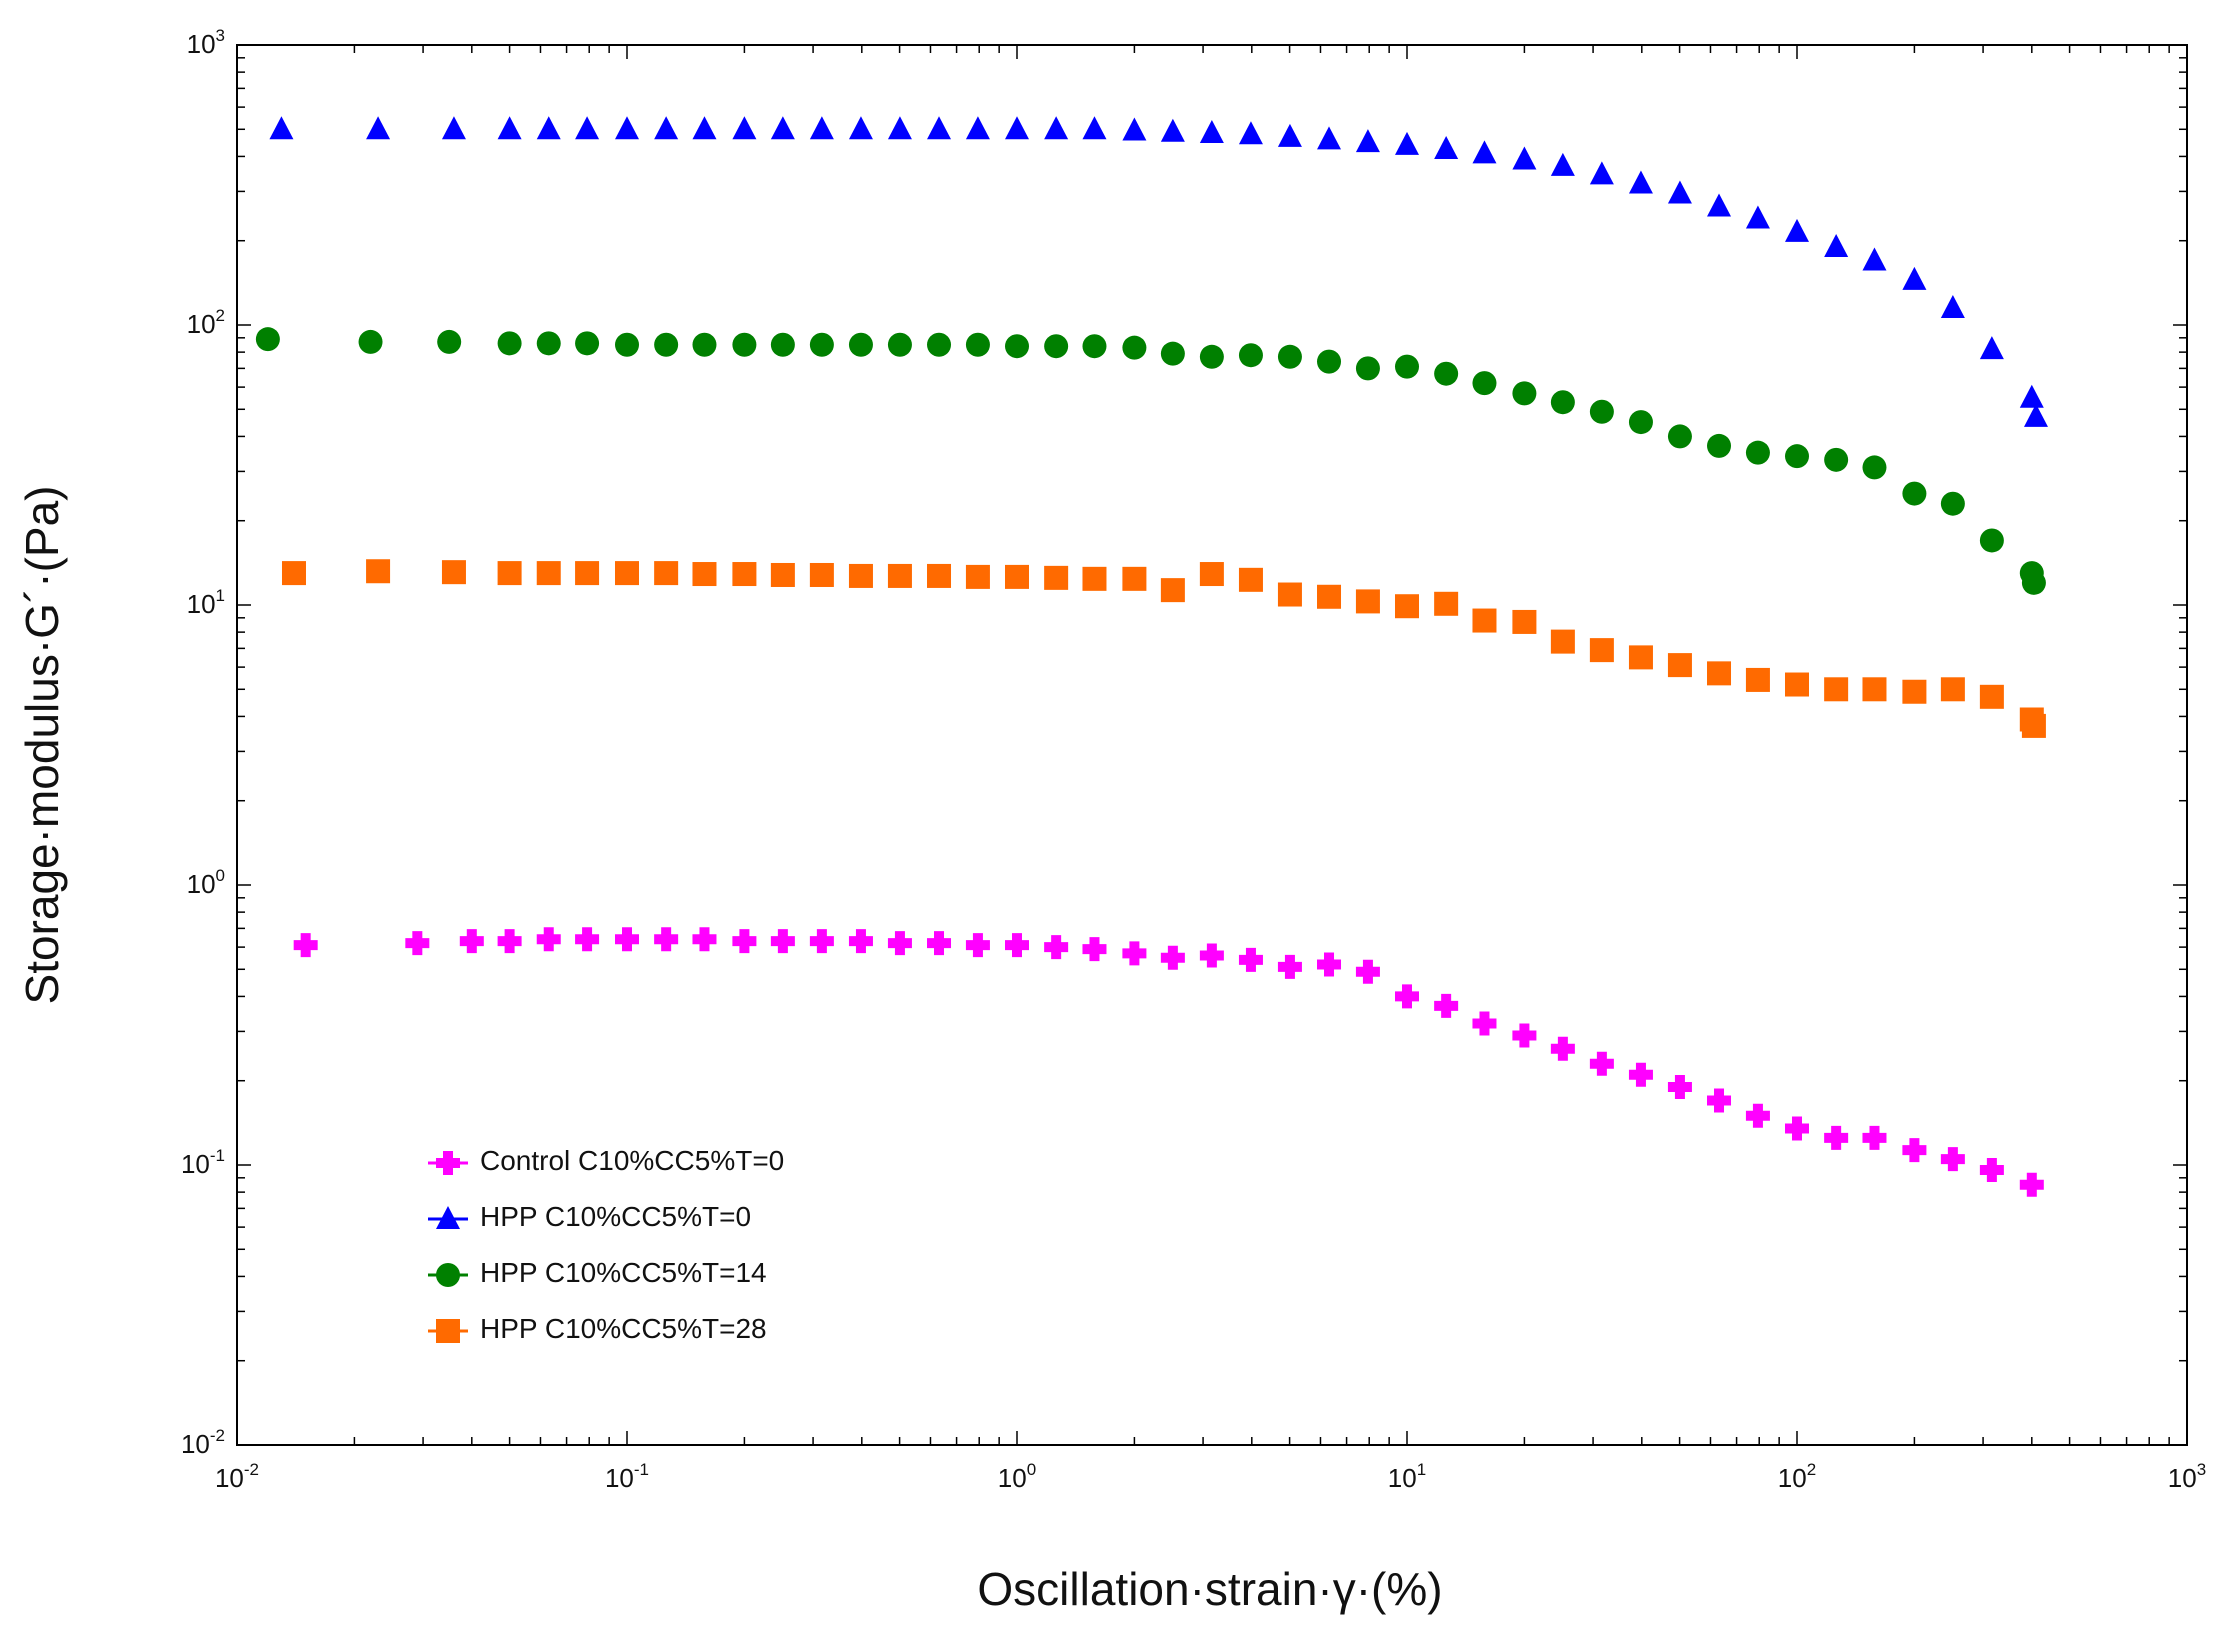 This screenshot has height=1637, width=2230. I want to click on y-tick-label: 10³, so click(206, 42).